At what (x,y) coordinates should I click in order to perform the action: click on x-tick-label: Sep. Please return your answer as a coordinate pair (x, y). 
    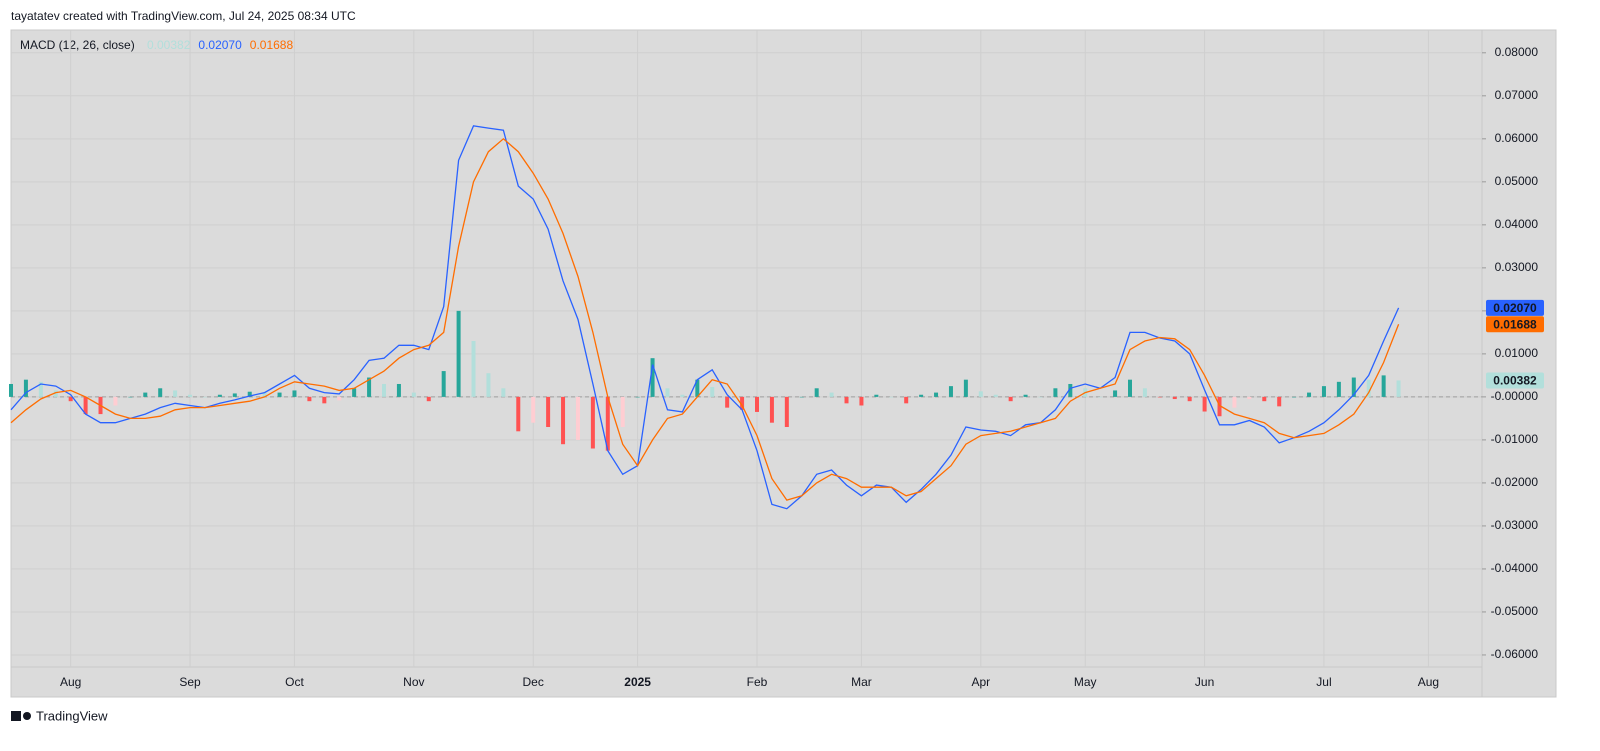
    Looking at the image, I should click on (190, 682).